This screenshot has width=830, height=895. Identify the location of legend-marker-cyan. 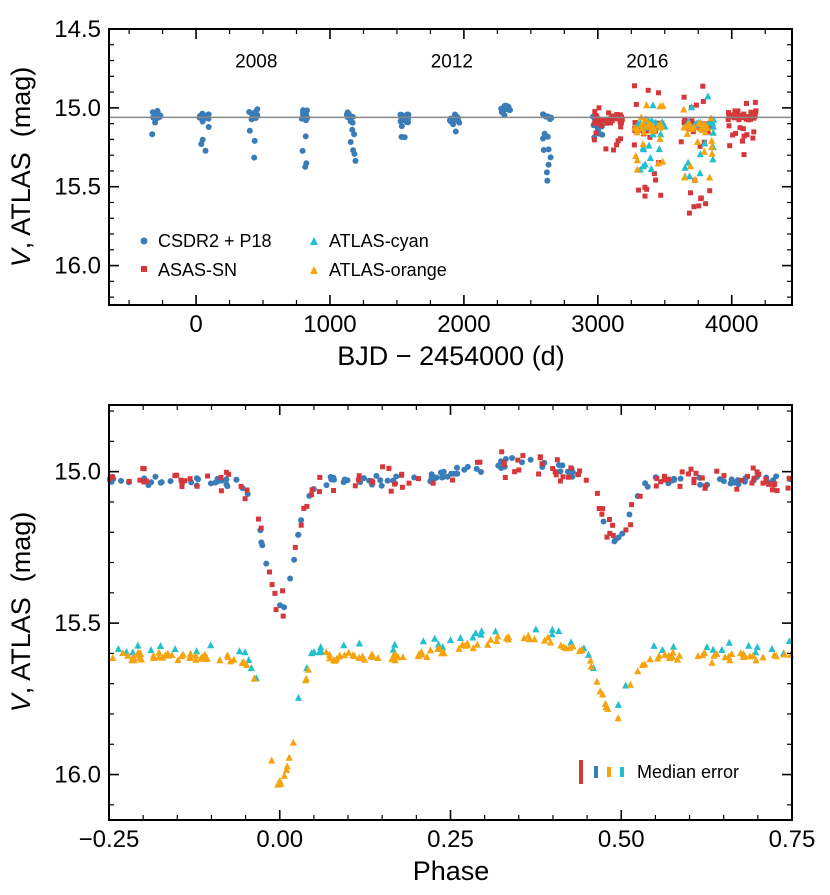
(314, 241).